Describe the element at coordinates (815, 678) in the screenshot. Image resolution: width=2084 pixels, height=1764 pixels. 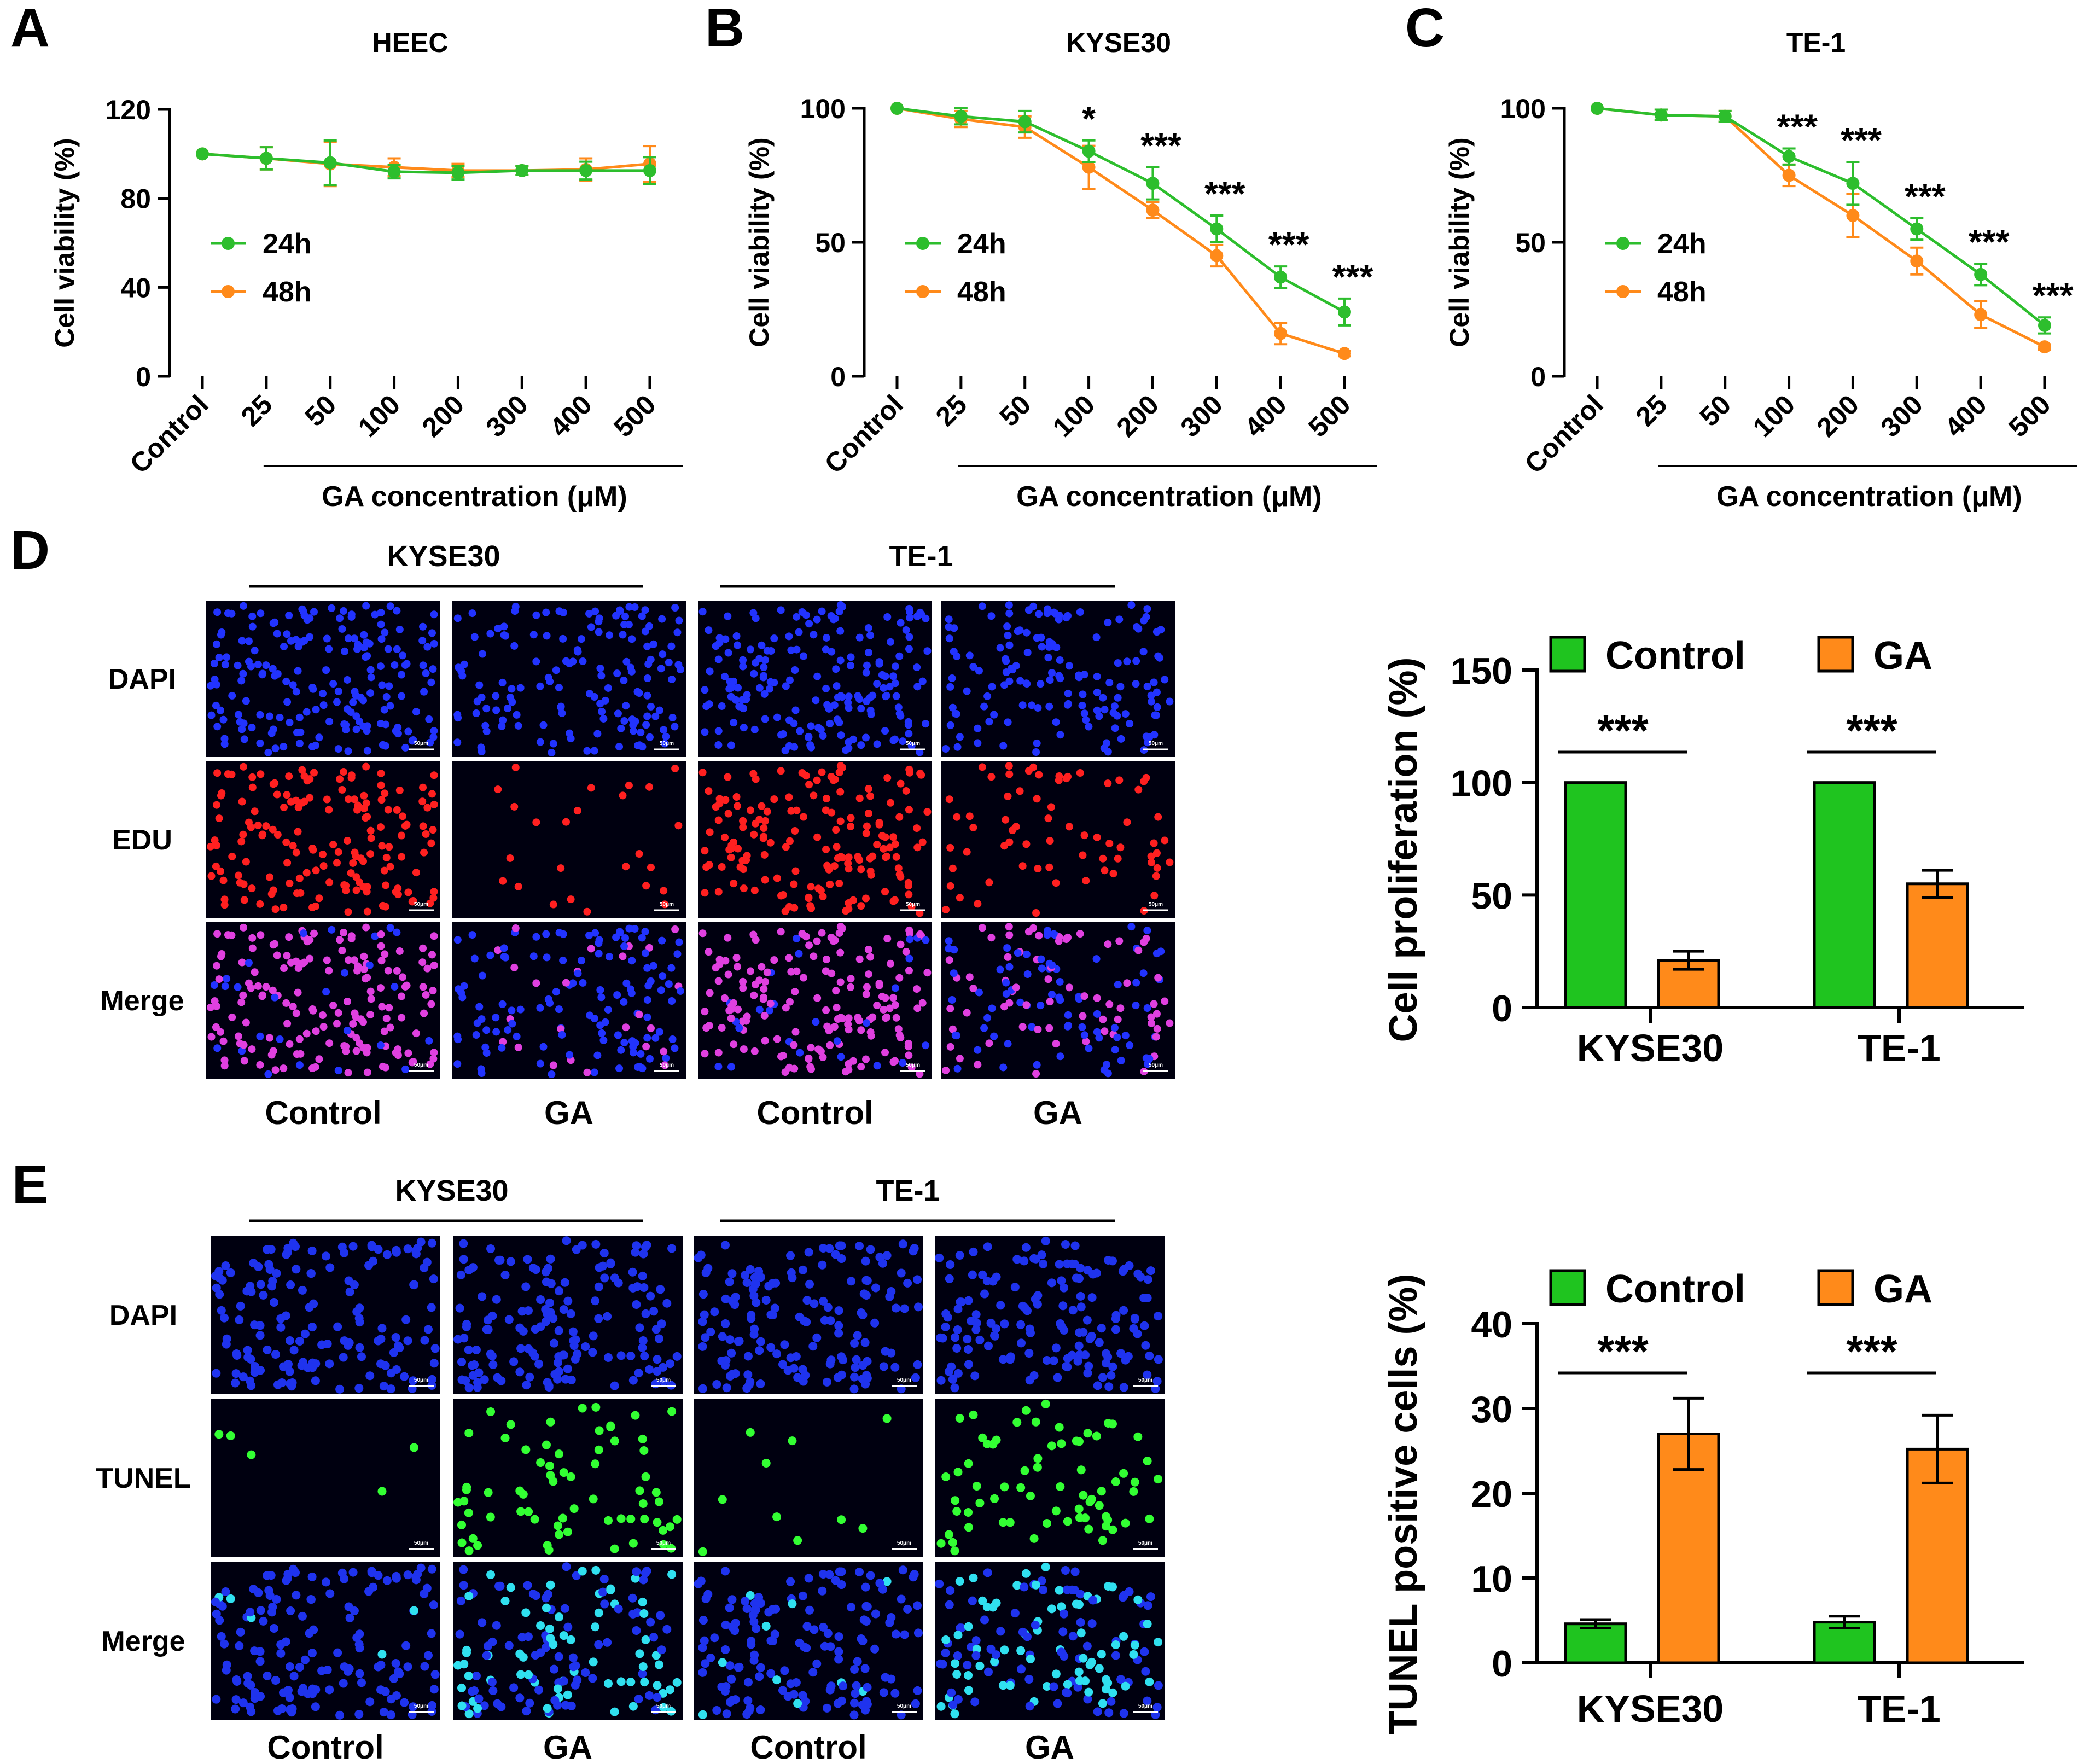
I see `cell-nuclei` at that location.